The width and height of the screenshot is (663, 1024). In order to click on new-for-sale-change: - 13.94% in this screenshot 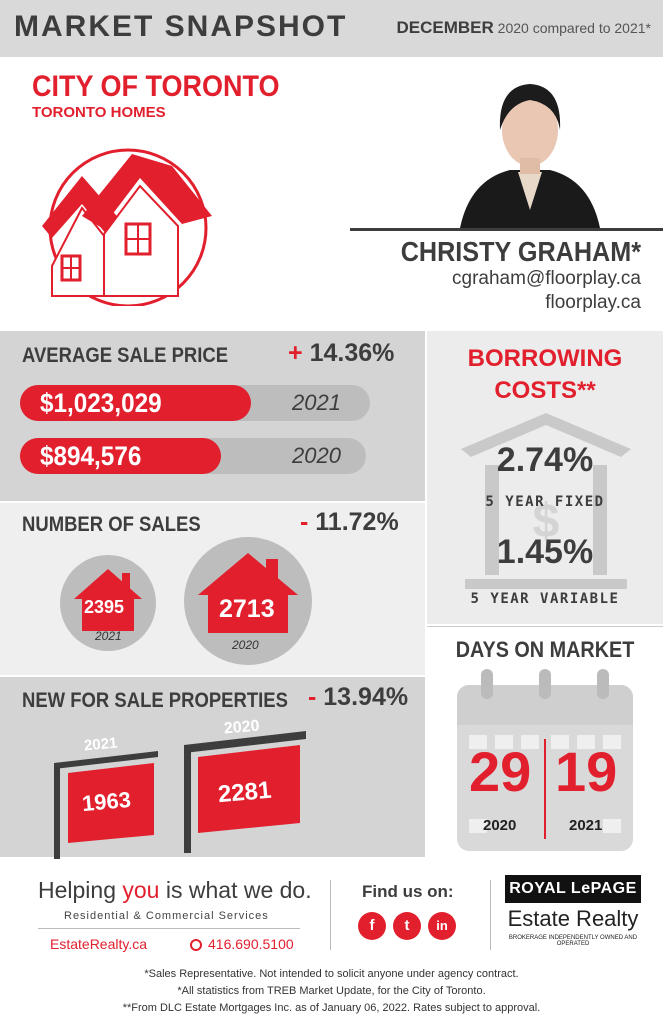, I will do `click(358, 697)`.